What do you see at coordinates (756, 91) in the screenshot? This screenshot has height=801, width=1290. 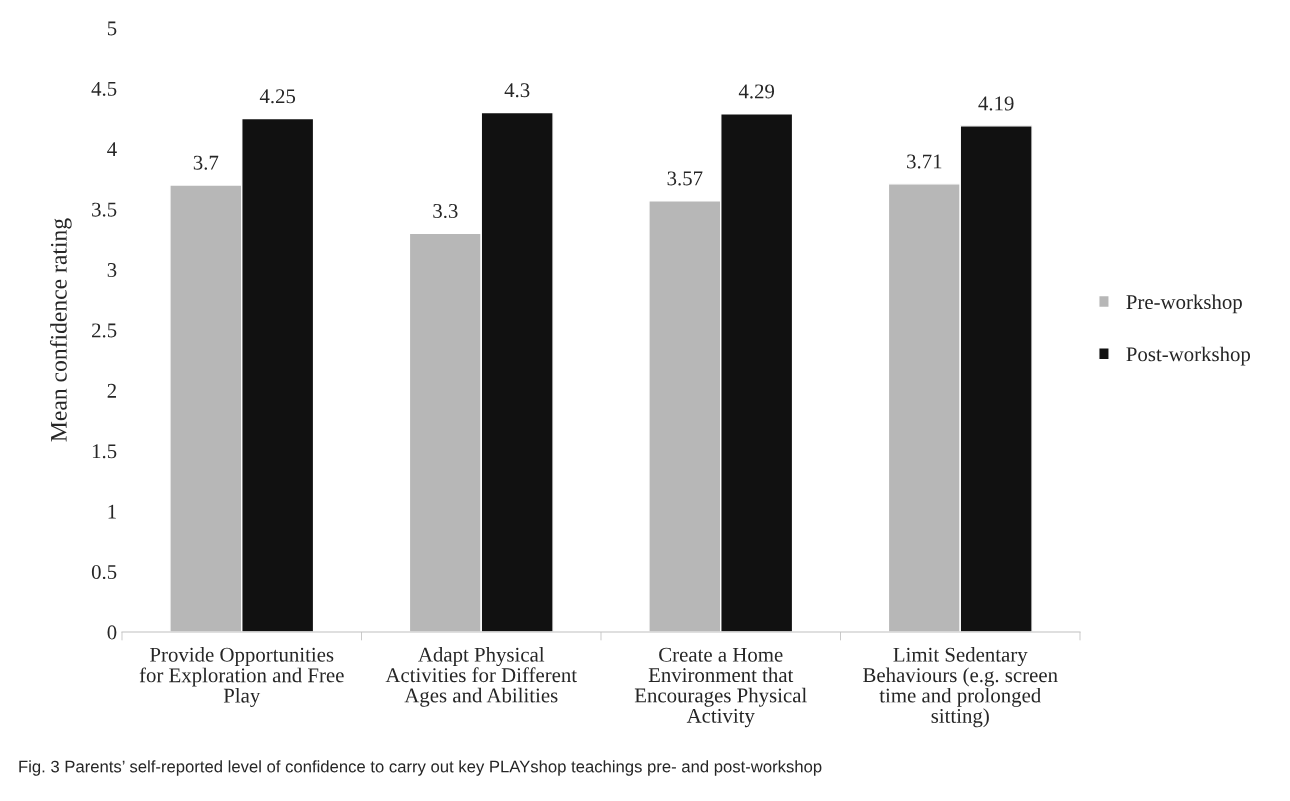 I see `data-label: 4.29` at bounding box center [756, 91].